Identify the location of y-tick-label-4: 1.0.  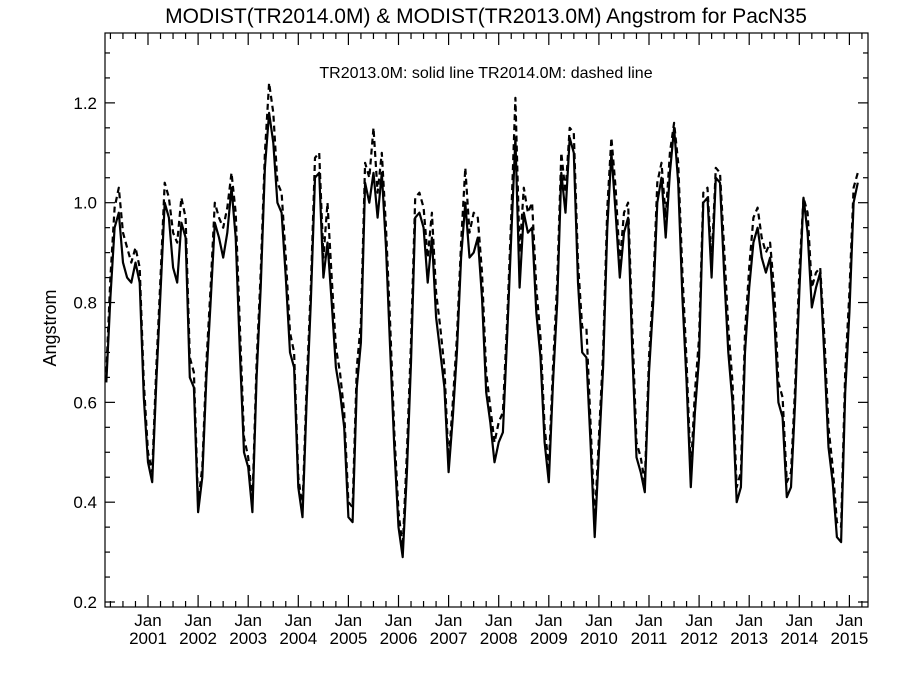
(85, 203).